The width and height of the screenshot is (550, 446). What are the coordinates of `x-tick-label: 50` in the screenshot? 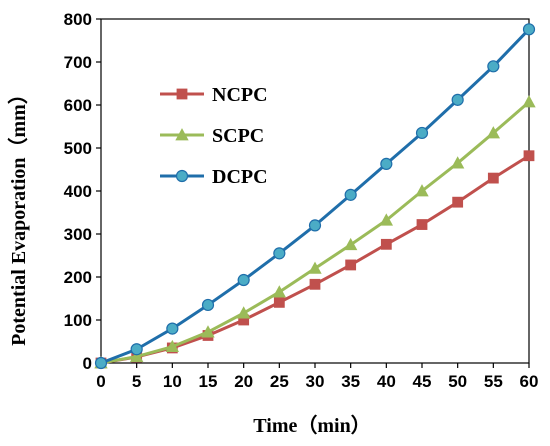 It's located at (457, 381).